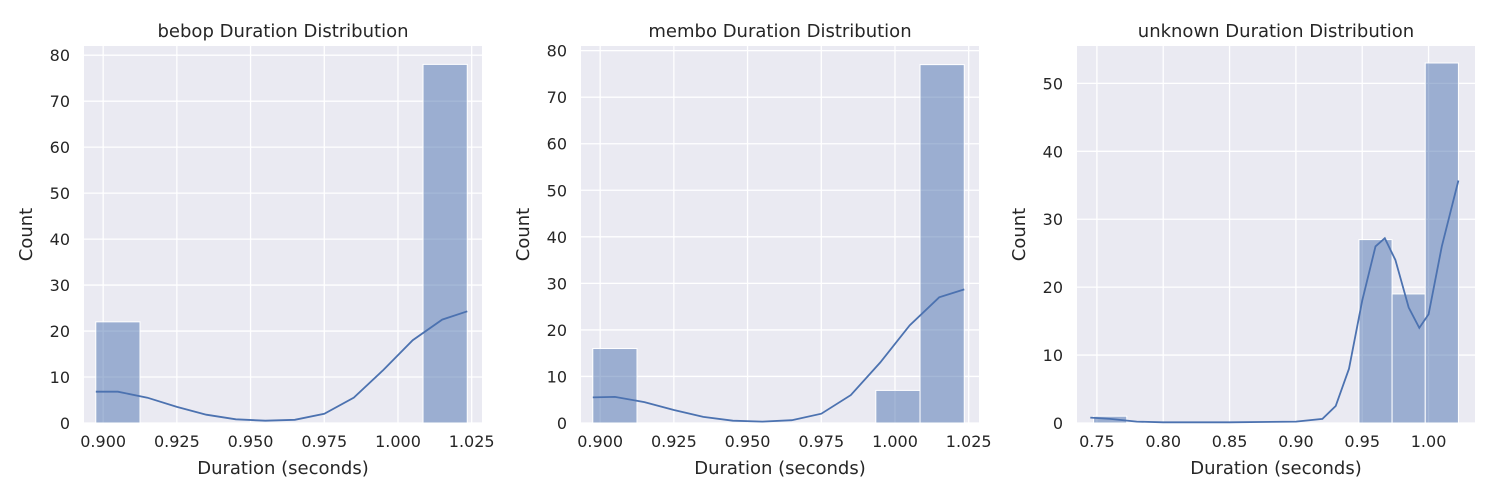 This screenshot has height=500, width=1500. Describe the element at coordinates (283, 31) in the screenshot. I see `panel-title: bebop Duration Distribution` at that location.